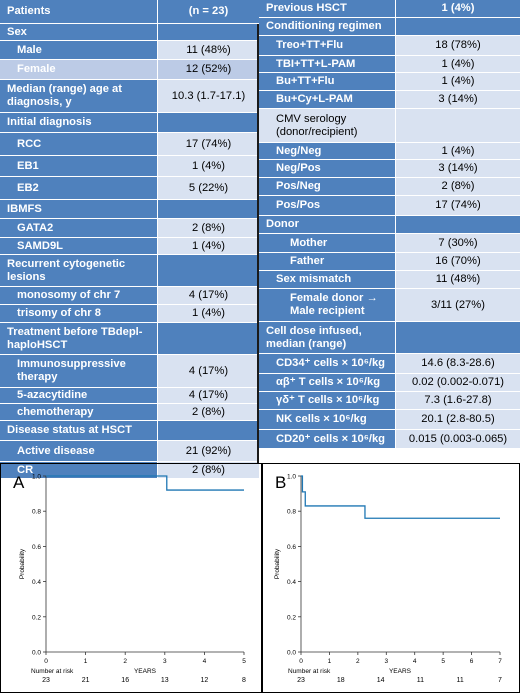 The width and height of the screenshot is (520, 693). I want to click on table-row: CD34⁺ cells × 10⁶/kg 14.6 (8.3-28.6), so click(389, 364).